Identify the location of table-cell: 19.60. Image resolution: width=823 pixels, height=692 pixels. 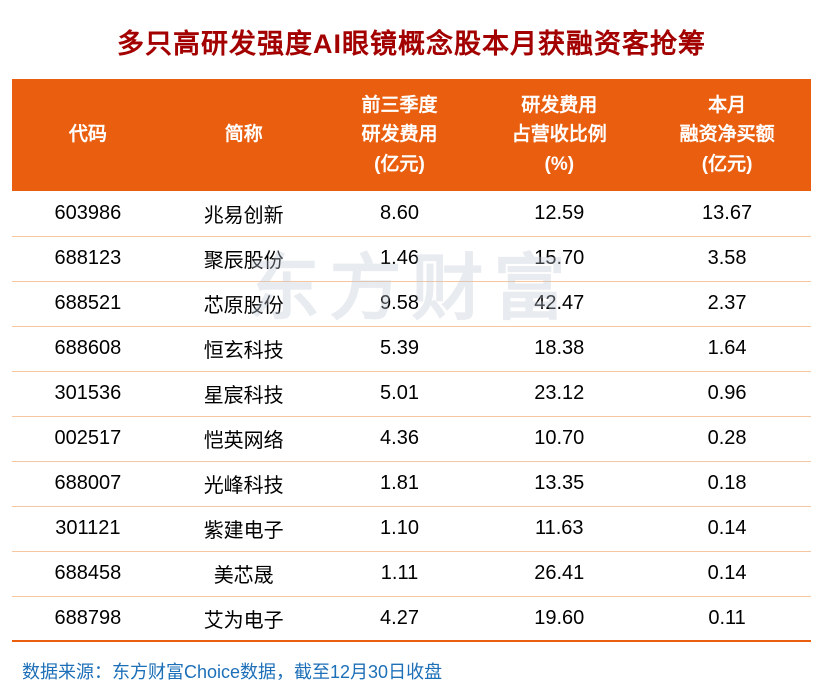
(559, 619).